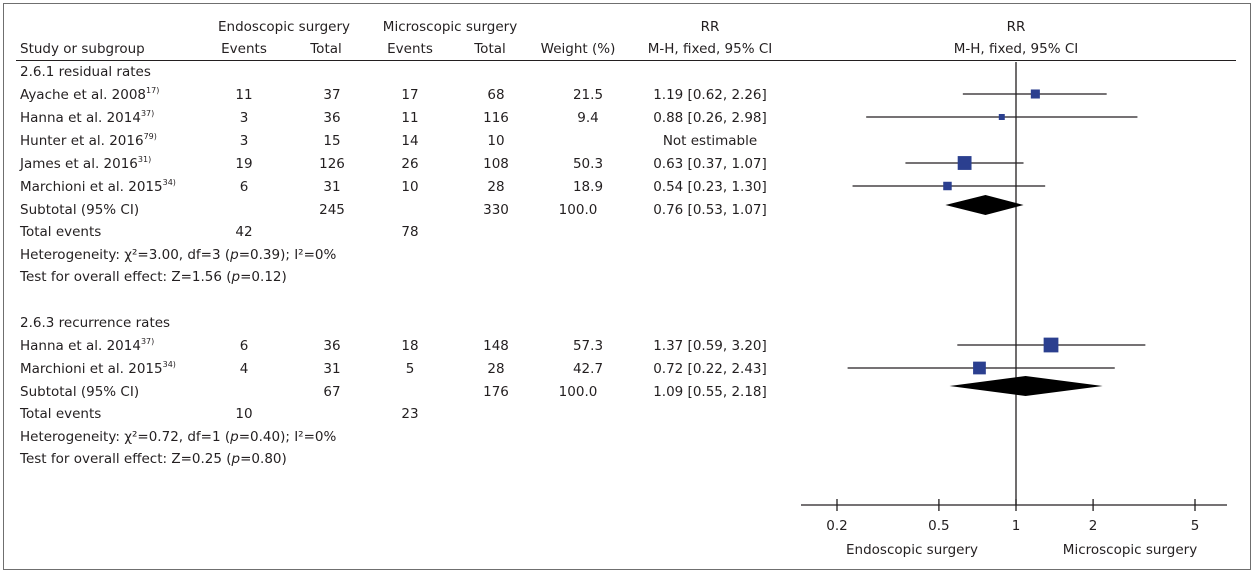  Describe the element at coordinates (410, 369) in the screenshot. I see `events2-cell: 5` at that location.